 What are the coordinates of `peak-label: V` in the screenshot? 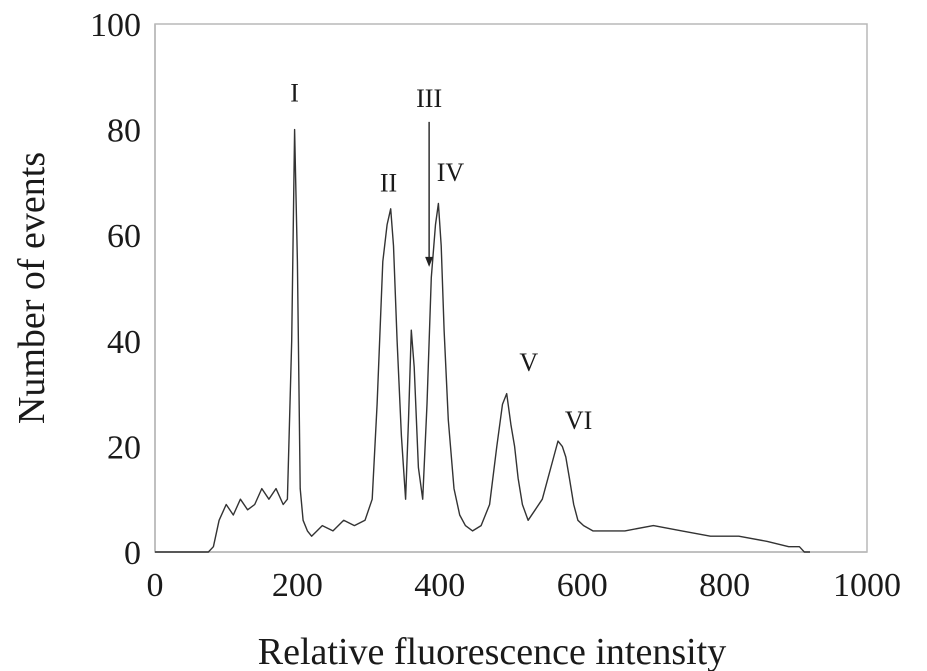 It's located at (528, 362).